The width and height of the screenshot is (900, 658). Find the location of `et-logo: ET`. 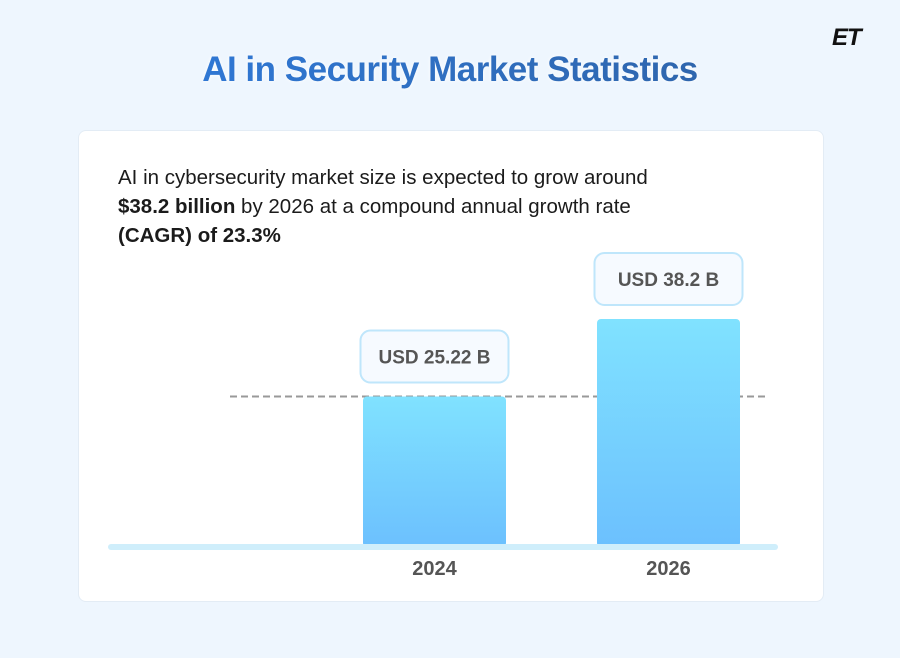

et-logo: ET is located at coordinates (847, 37).